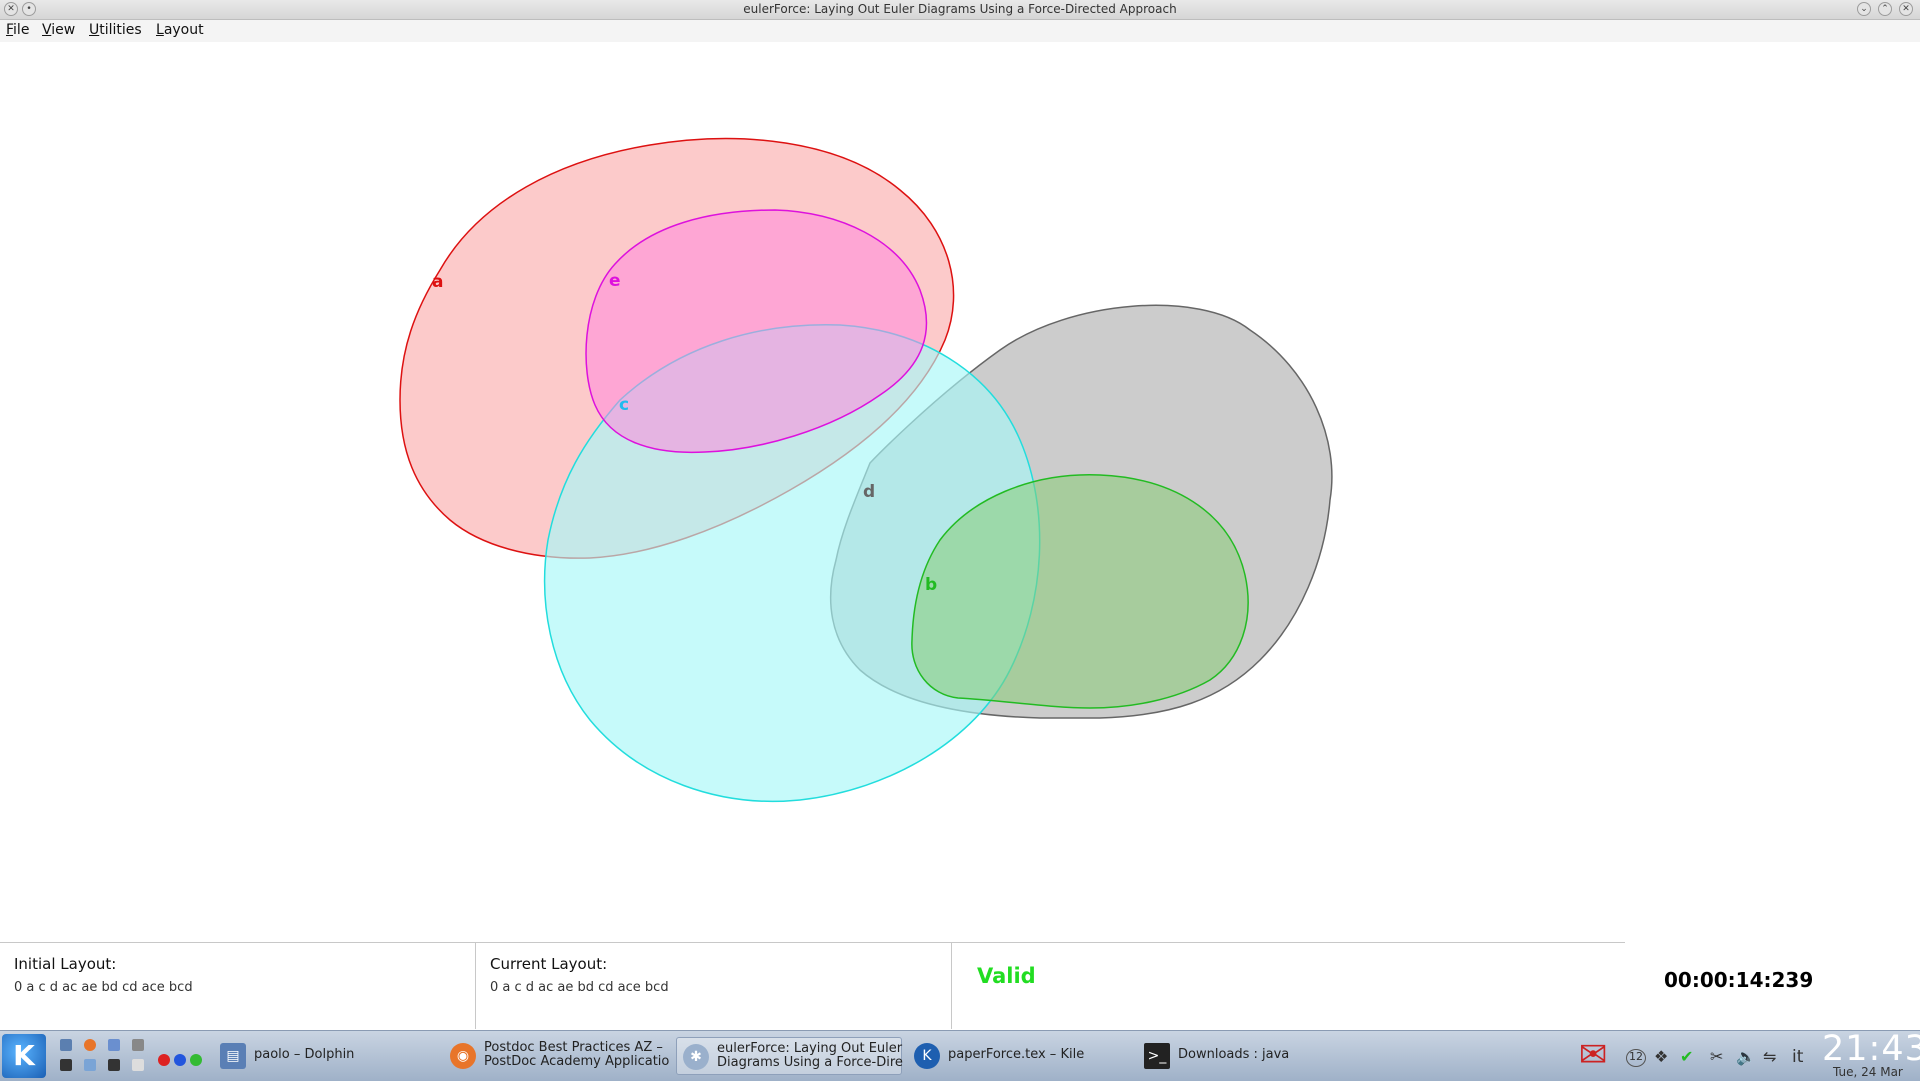 The height and width of the screenshot is (1081, 1920). Describe the element at coordinates (810, 1049) in the screenshot. I see `task-label-line1: eulerForce: Laying Out Euler` at that location.